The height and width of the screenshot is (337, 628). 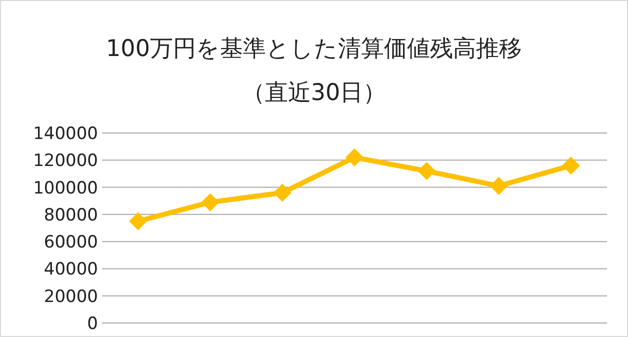 I want to click on y-tick-label: 140000, so click(x=65, y=134).